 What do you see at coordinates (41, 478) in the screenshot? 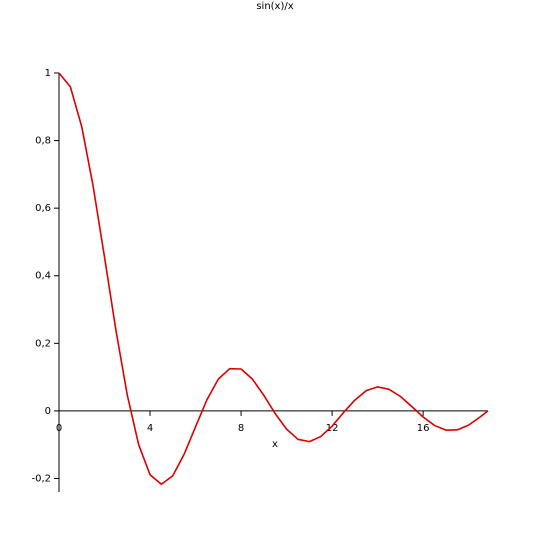
I see `y-tick-label: -0,2` at bounding box center [41, 478].